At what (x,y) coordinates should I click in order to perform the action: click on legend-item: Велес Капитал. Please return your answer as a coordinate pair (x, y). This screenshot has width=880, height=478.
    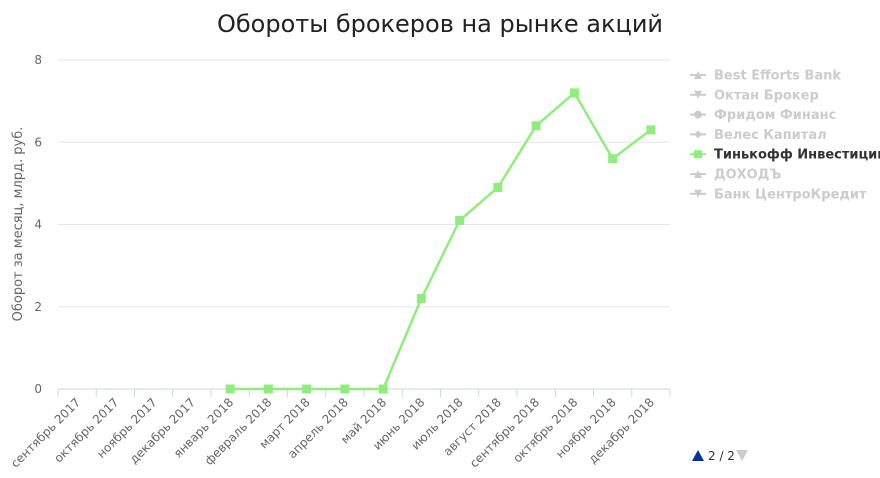
    Looking at the image, I should click on (758, 135).